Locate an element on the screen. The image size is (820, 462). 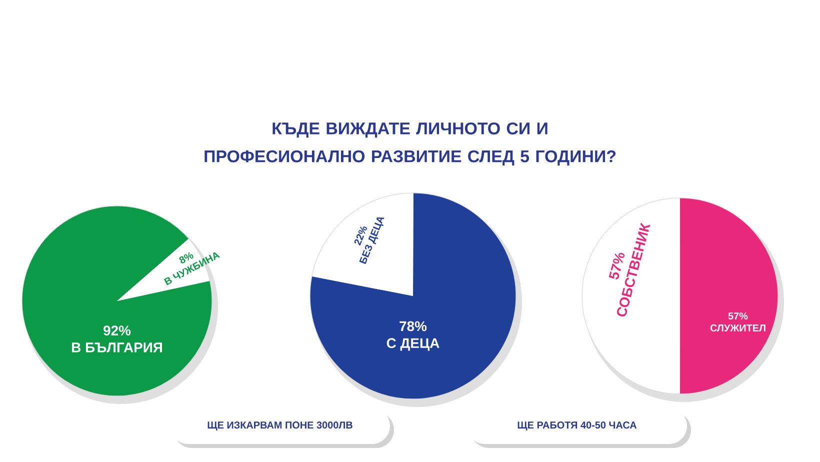
data-label: 92% is located at coordinates (117, 331).